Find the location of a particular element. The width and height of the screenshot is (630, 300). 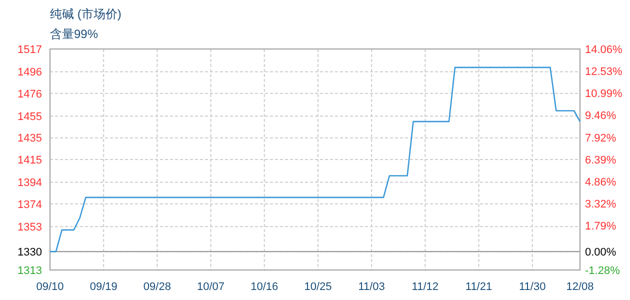

x-tick-label: 11/12 is located at coordinates (425, 287).